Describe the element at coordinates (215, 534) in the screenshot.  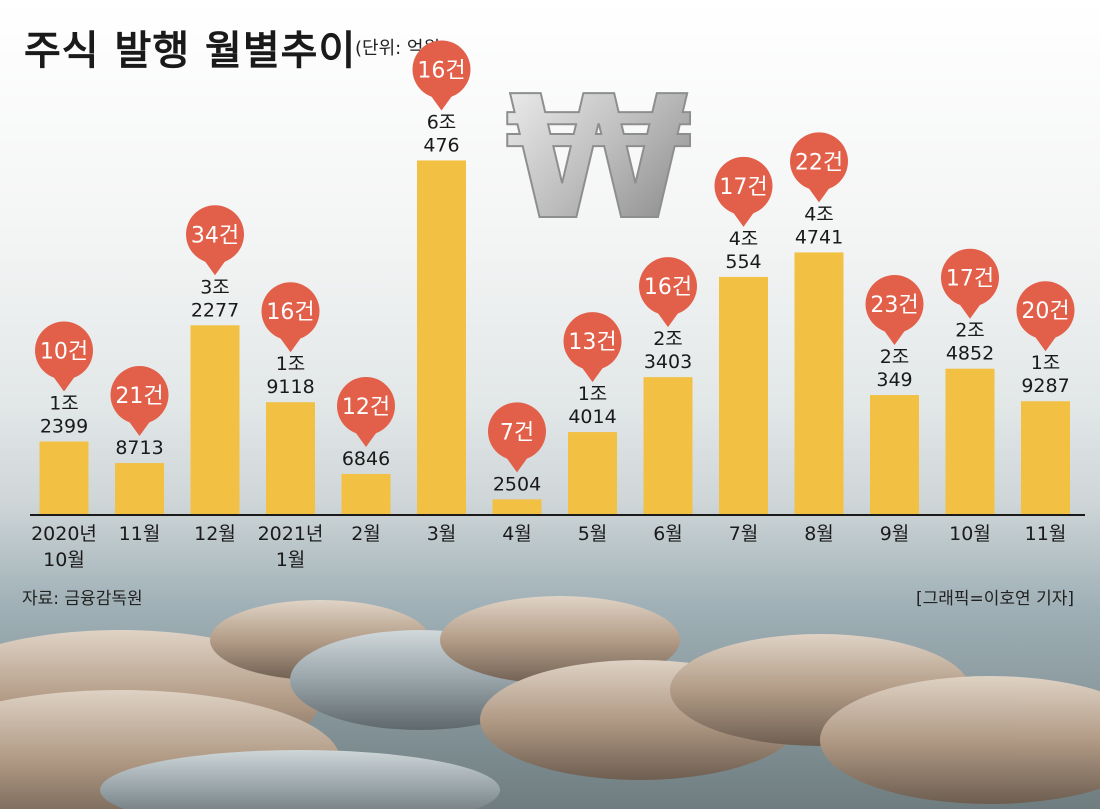
I see `x-tick-label: 12월` at that location.